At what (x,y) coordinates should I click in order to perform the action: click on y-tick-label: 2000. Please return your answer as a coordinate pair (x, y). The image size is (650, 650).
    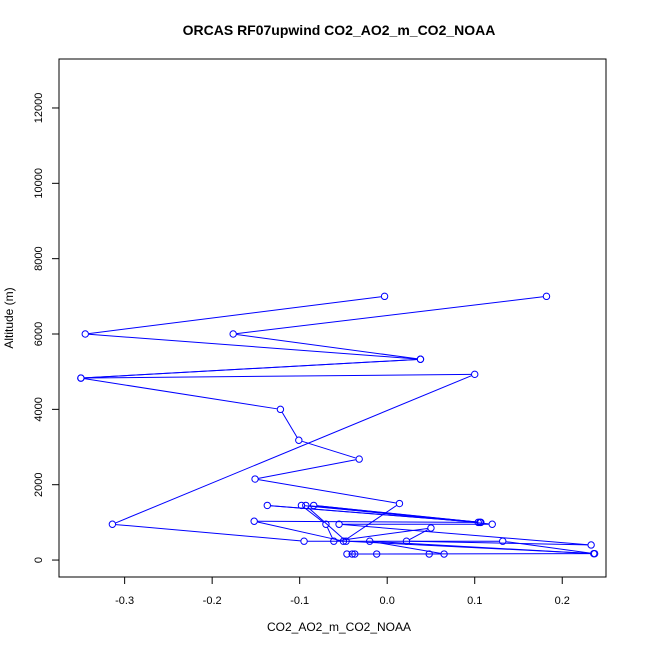
    Looking at the image, I should click on (39, 484).